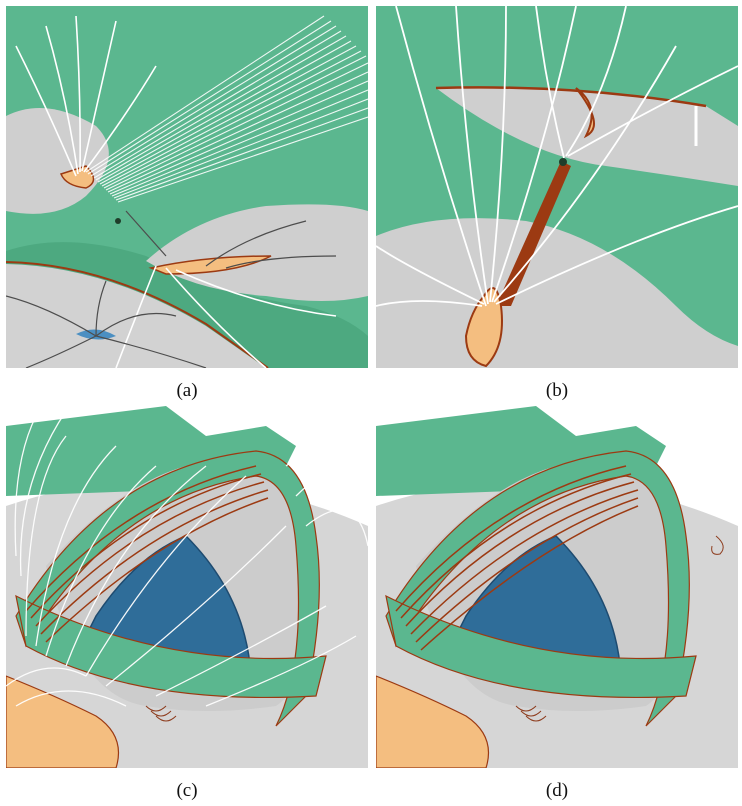 Image resolution: width=742 pixels, height=806 pixels. I want to click on surface-field-lines, so click(171, 289).